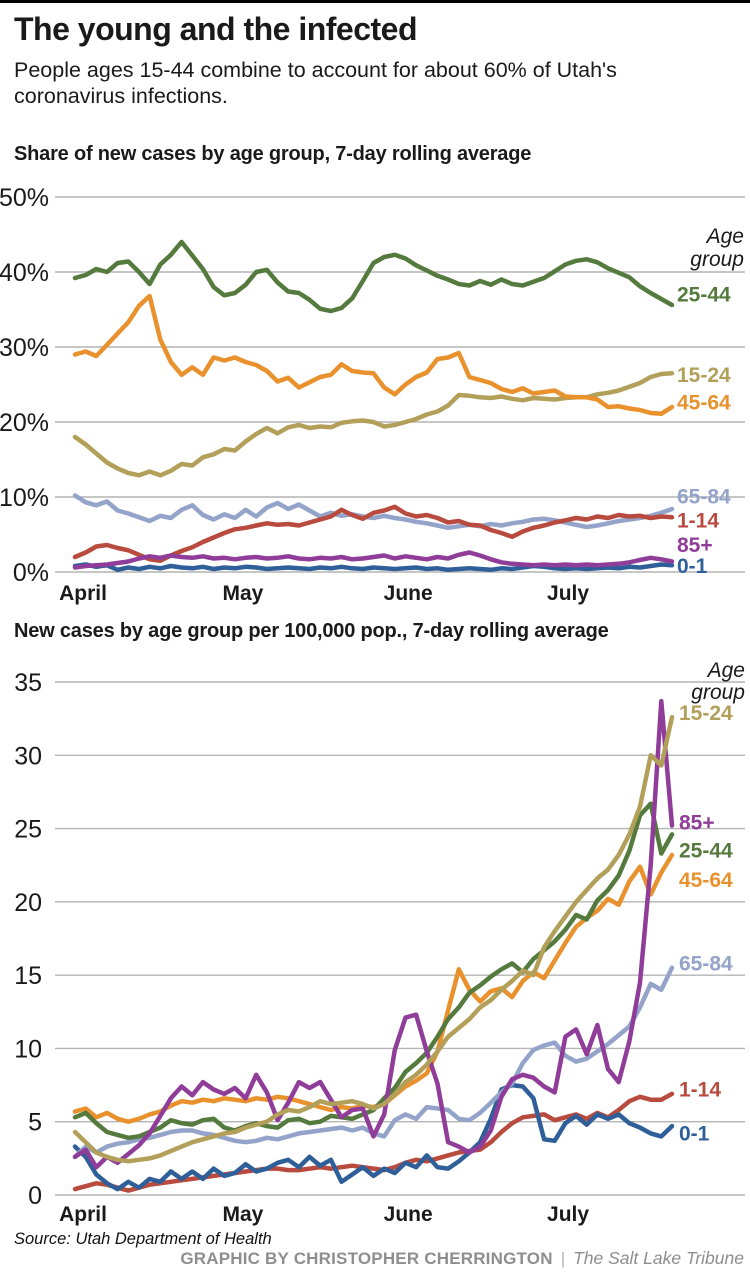 This screenshot has height=1278, width=750. Describe the element at coordinates (28, 976) in the screenshot. I see `y-axis-tick-label: 15` at that location.